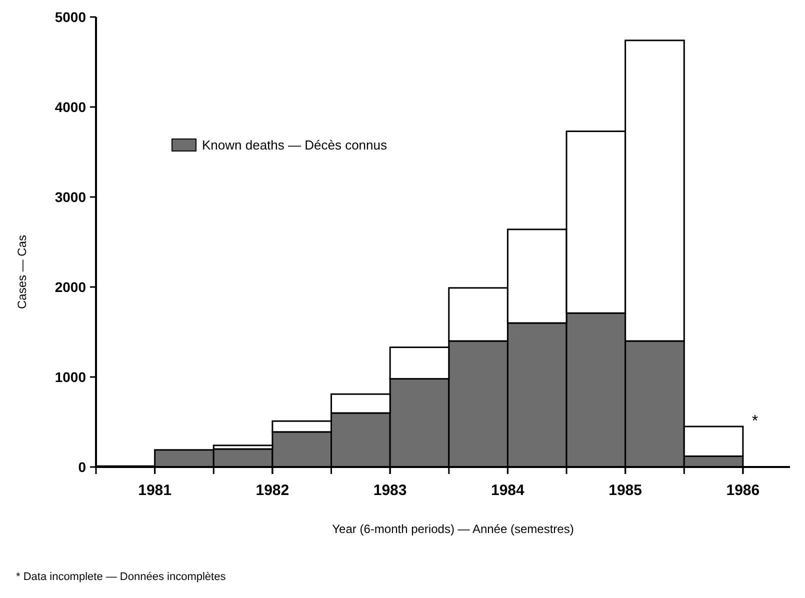 The image size is (805, 598). I want to click on x-tick-label: 1985, so click(625, 490).